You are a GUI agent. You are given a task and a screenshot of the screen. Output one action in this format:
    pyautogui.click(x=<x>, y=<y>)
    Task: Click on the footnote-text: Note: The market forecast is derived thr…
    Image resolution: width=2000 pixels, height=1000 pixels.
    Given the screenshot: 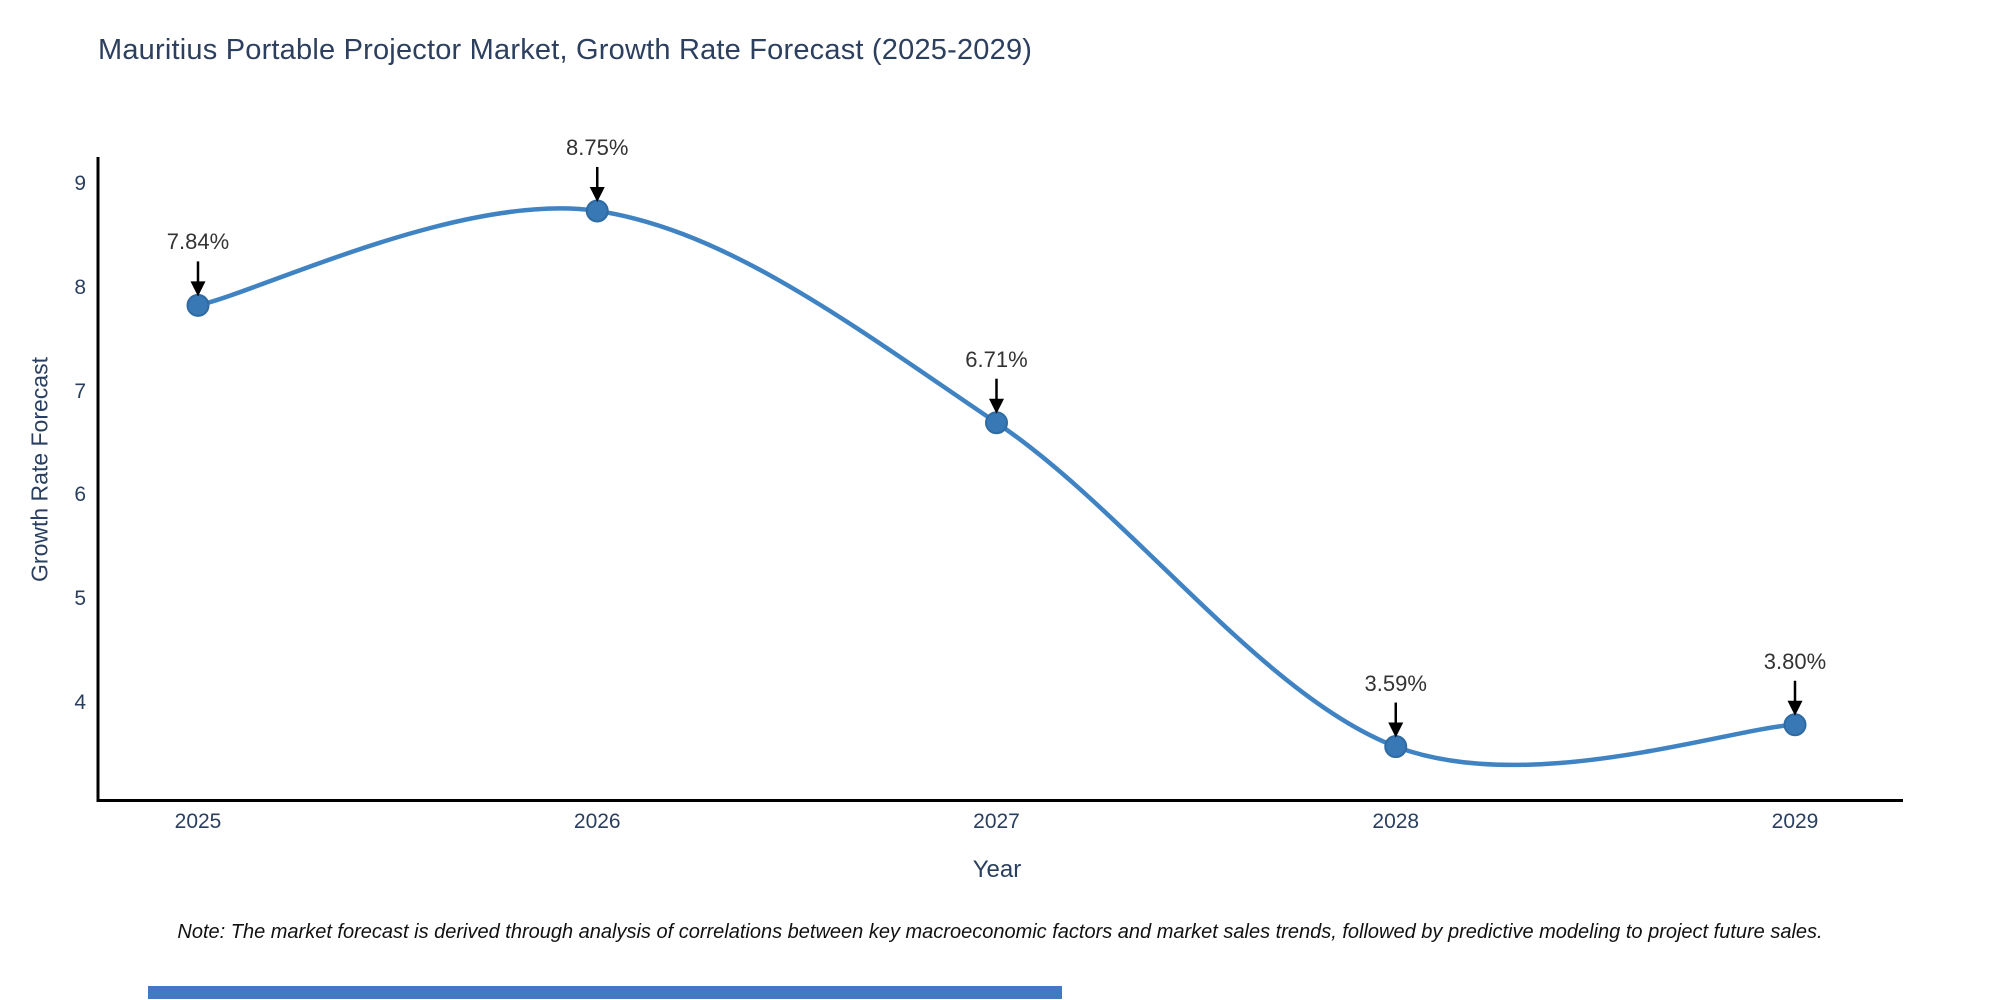 What is the action you would take?
    pyautogui.click(x=1000, y=932)
    